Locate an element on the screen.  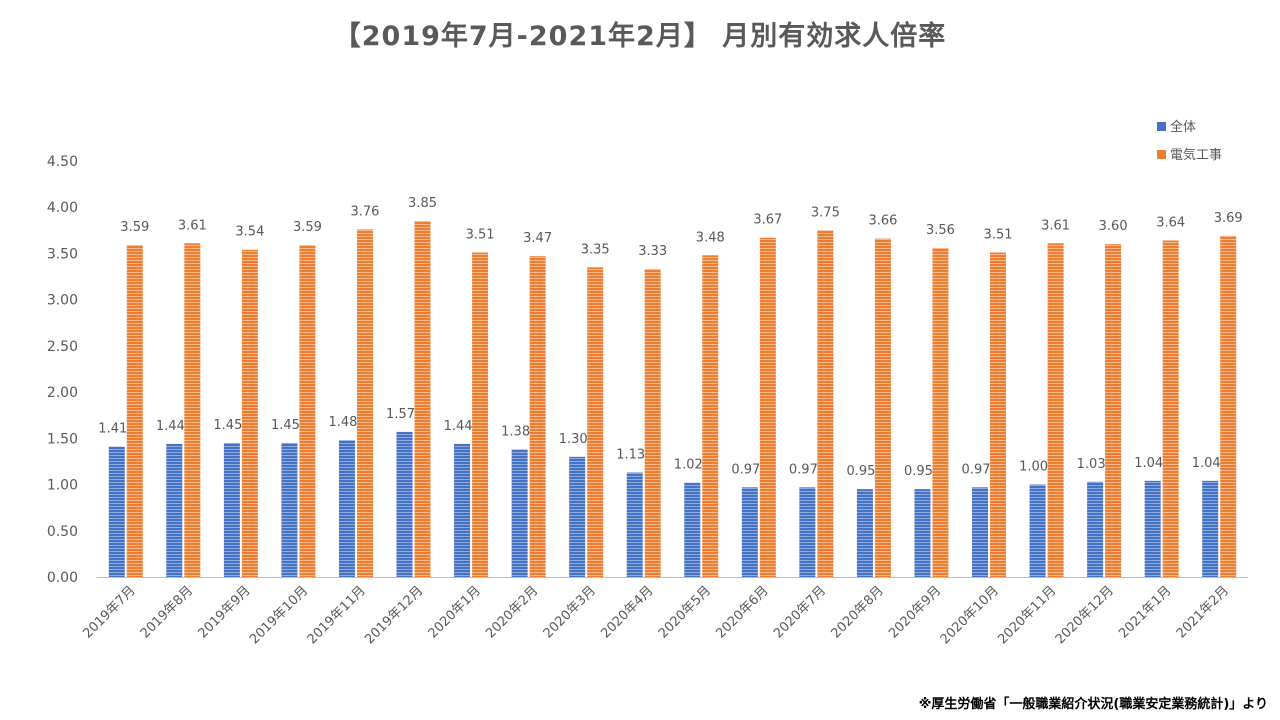
data-label: 1.03 is located at coordinates (1091, 464).